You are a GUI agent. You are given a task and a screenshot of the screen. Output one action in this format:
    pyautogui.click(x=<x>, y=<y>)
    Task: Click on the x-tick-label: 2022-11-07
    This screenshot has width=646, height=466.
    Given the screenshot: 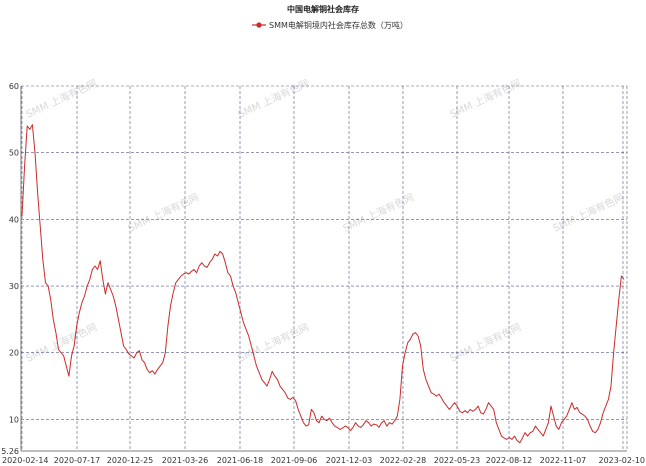 What is the action you would take?
    pyautogui.click(x=563, y=460)
    